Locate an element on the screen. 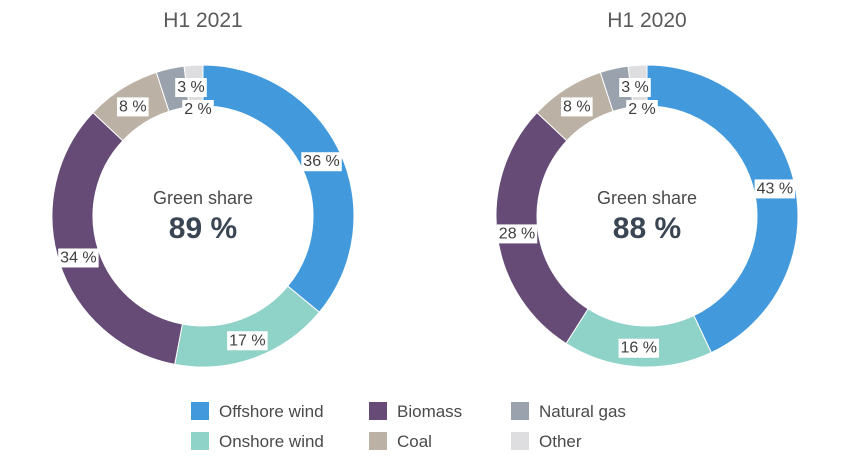  legend-label: Offshore wind is located at coordinates (271, 411).